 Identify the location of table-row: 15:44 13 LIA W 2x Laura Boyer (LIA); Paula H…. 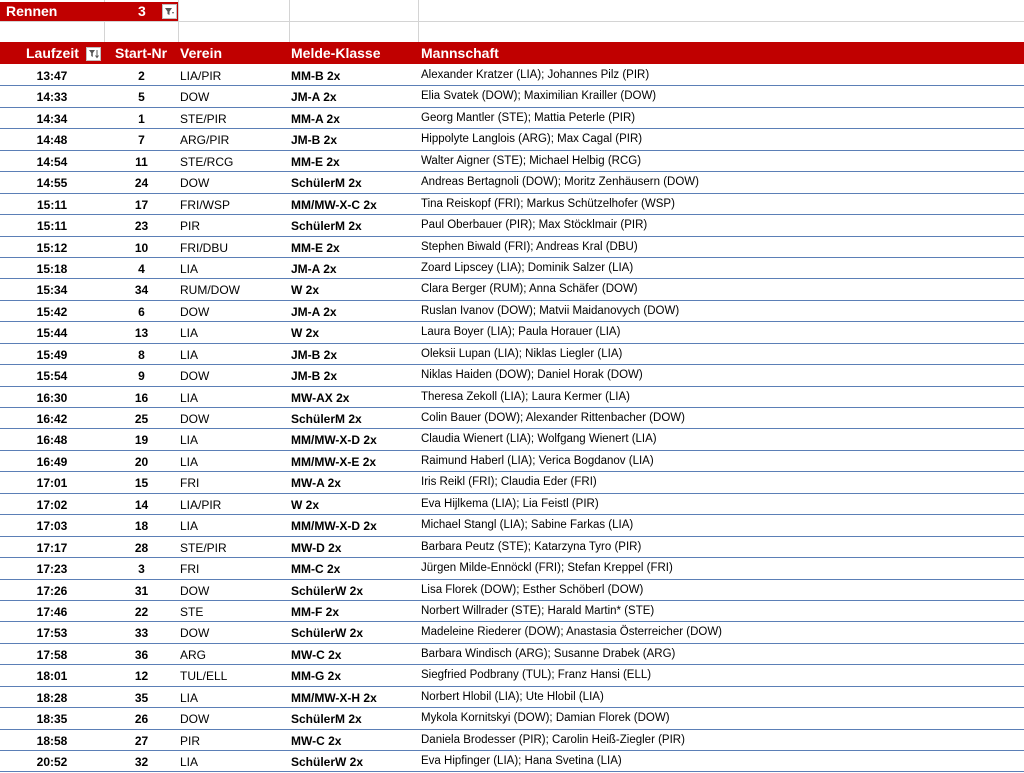
(512, 333).